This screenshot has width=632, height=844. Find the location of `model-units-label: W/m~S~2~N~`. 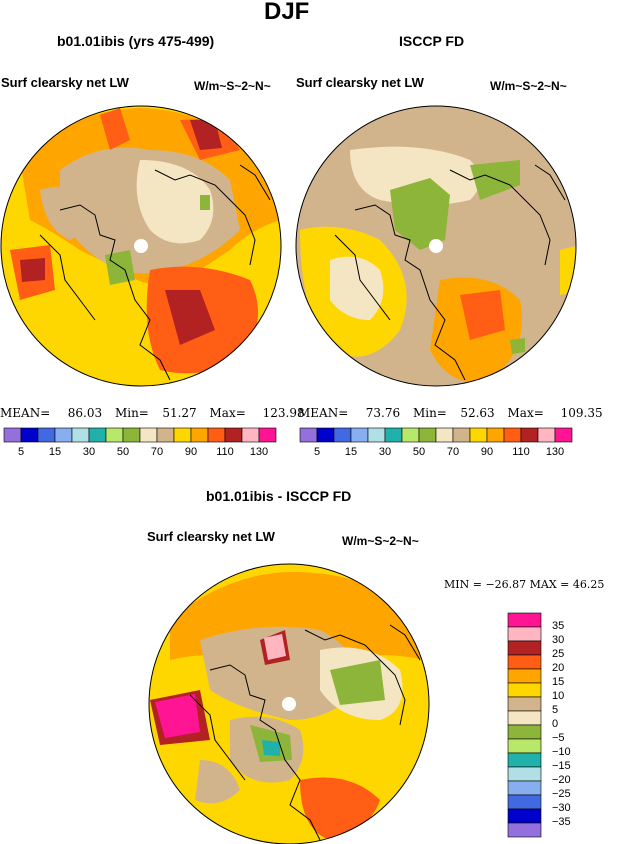

model-units-label: W/m~S~2~N~ is located at coordinates (232, 86).